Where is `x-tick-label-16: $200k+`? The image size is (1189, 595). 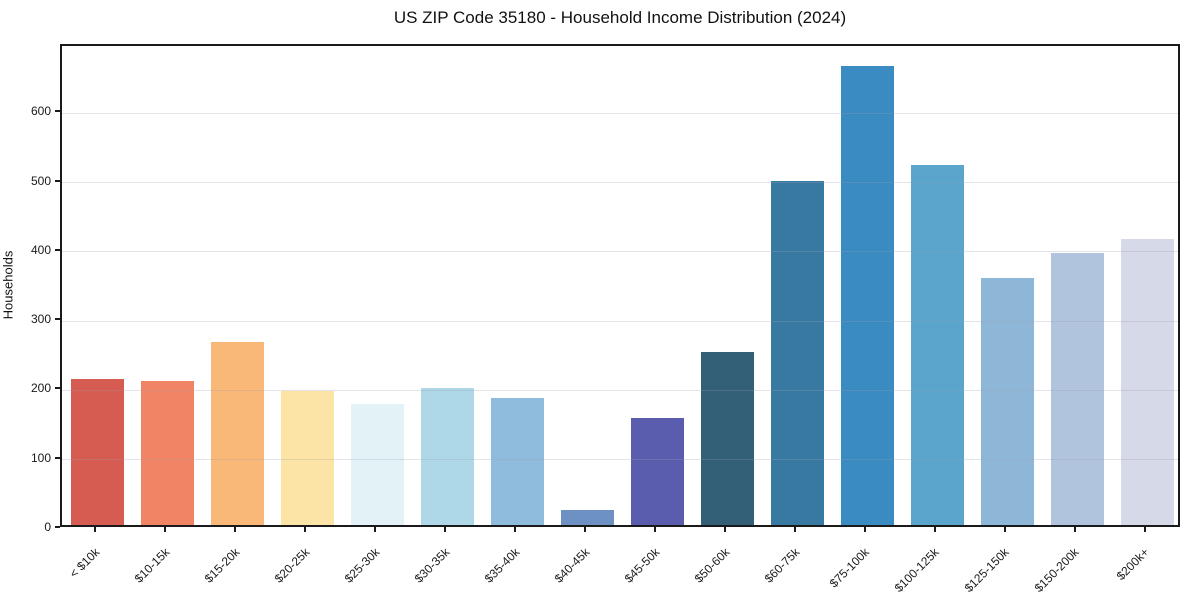 x-tick-label-16: $200k+ is located at coordinates (1132, 564).